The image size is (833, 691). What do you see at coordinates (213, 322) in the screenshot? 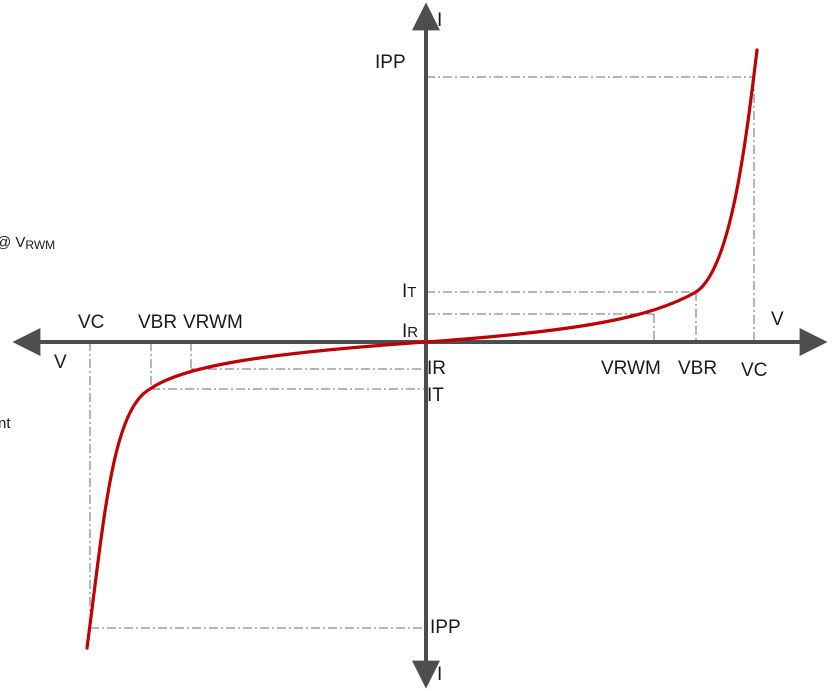
I see `vrwm-label-negative: VRWM` at bounding box center [213, 322].